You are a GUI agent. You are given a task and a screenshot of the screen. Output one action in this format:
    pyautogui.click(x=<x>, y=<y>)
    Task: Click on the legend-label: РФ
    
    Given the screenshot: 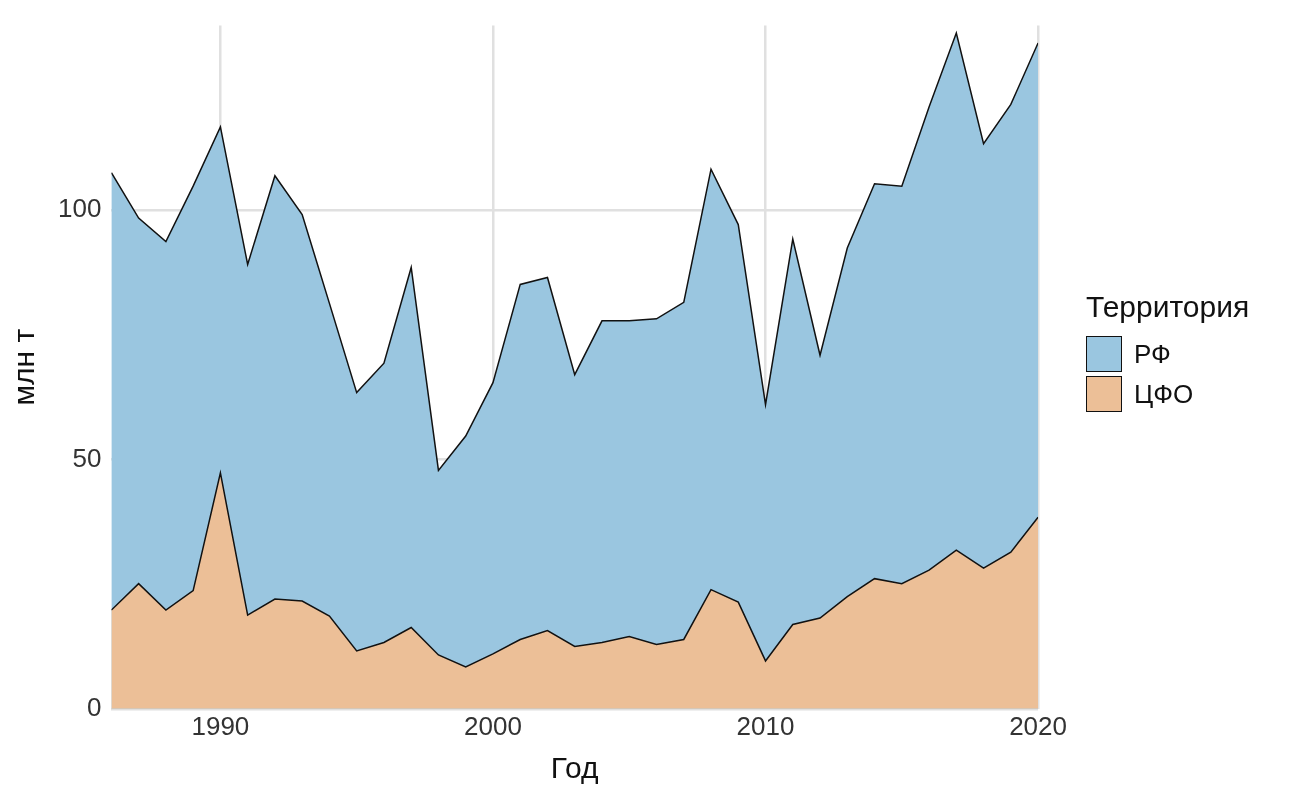 What is the action you would take?
    pyautogui.click(x=1152, y=354)
    